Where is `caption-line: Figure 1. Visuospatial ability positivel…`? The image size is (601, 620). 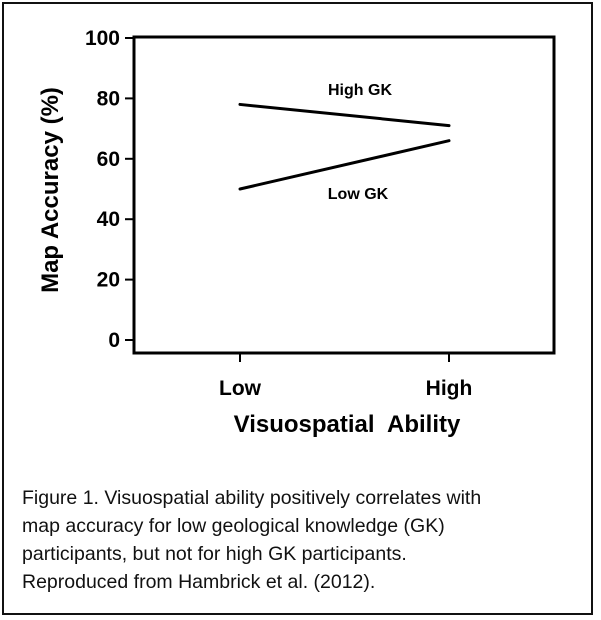
caption-line: Figure 1. Visuospatial ability positivel… is located at coordinates (252, 498).